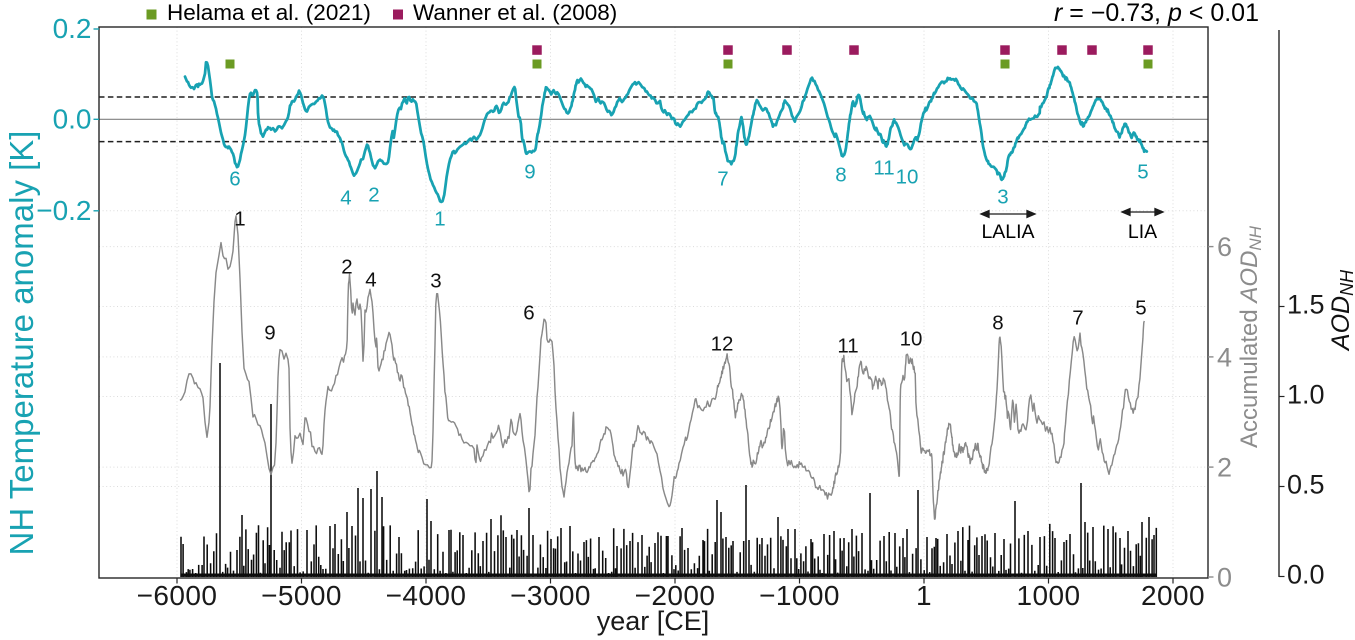 Image resolution: width=1355 pixels, height=640 pixels. I want to click on svg-text: r = −0.73, p < 0.01, so click(1156, 13).